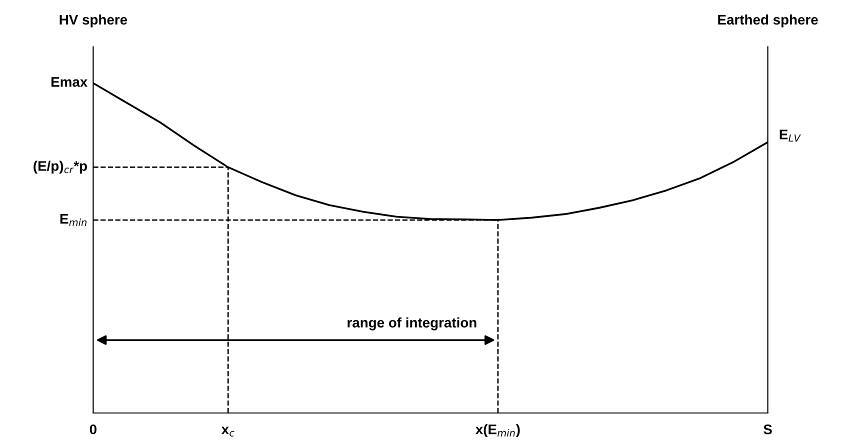 This screenshot has width=855, height=446. What do you see at coordinates (790, 136) in the screenshot?
I see `annotation: E$_{LV}$` at bounding box center [790, 136].